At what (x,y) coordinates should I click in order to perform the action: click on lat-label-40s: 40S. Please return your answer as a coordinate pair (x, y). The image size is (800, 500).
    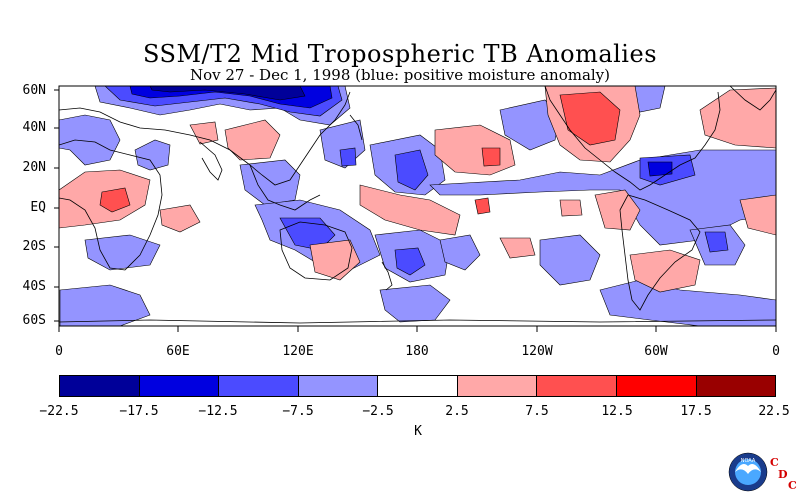
    Looking at the image, I should click on (34, 286).